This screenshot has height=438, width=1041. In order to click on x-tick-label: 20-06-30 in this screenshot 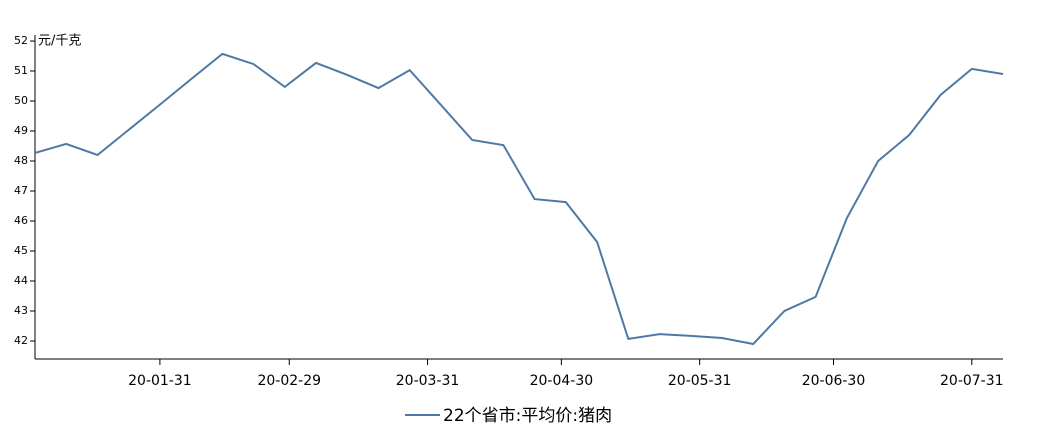, I will do `click(834, 381)`.